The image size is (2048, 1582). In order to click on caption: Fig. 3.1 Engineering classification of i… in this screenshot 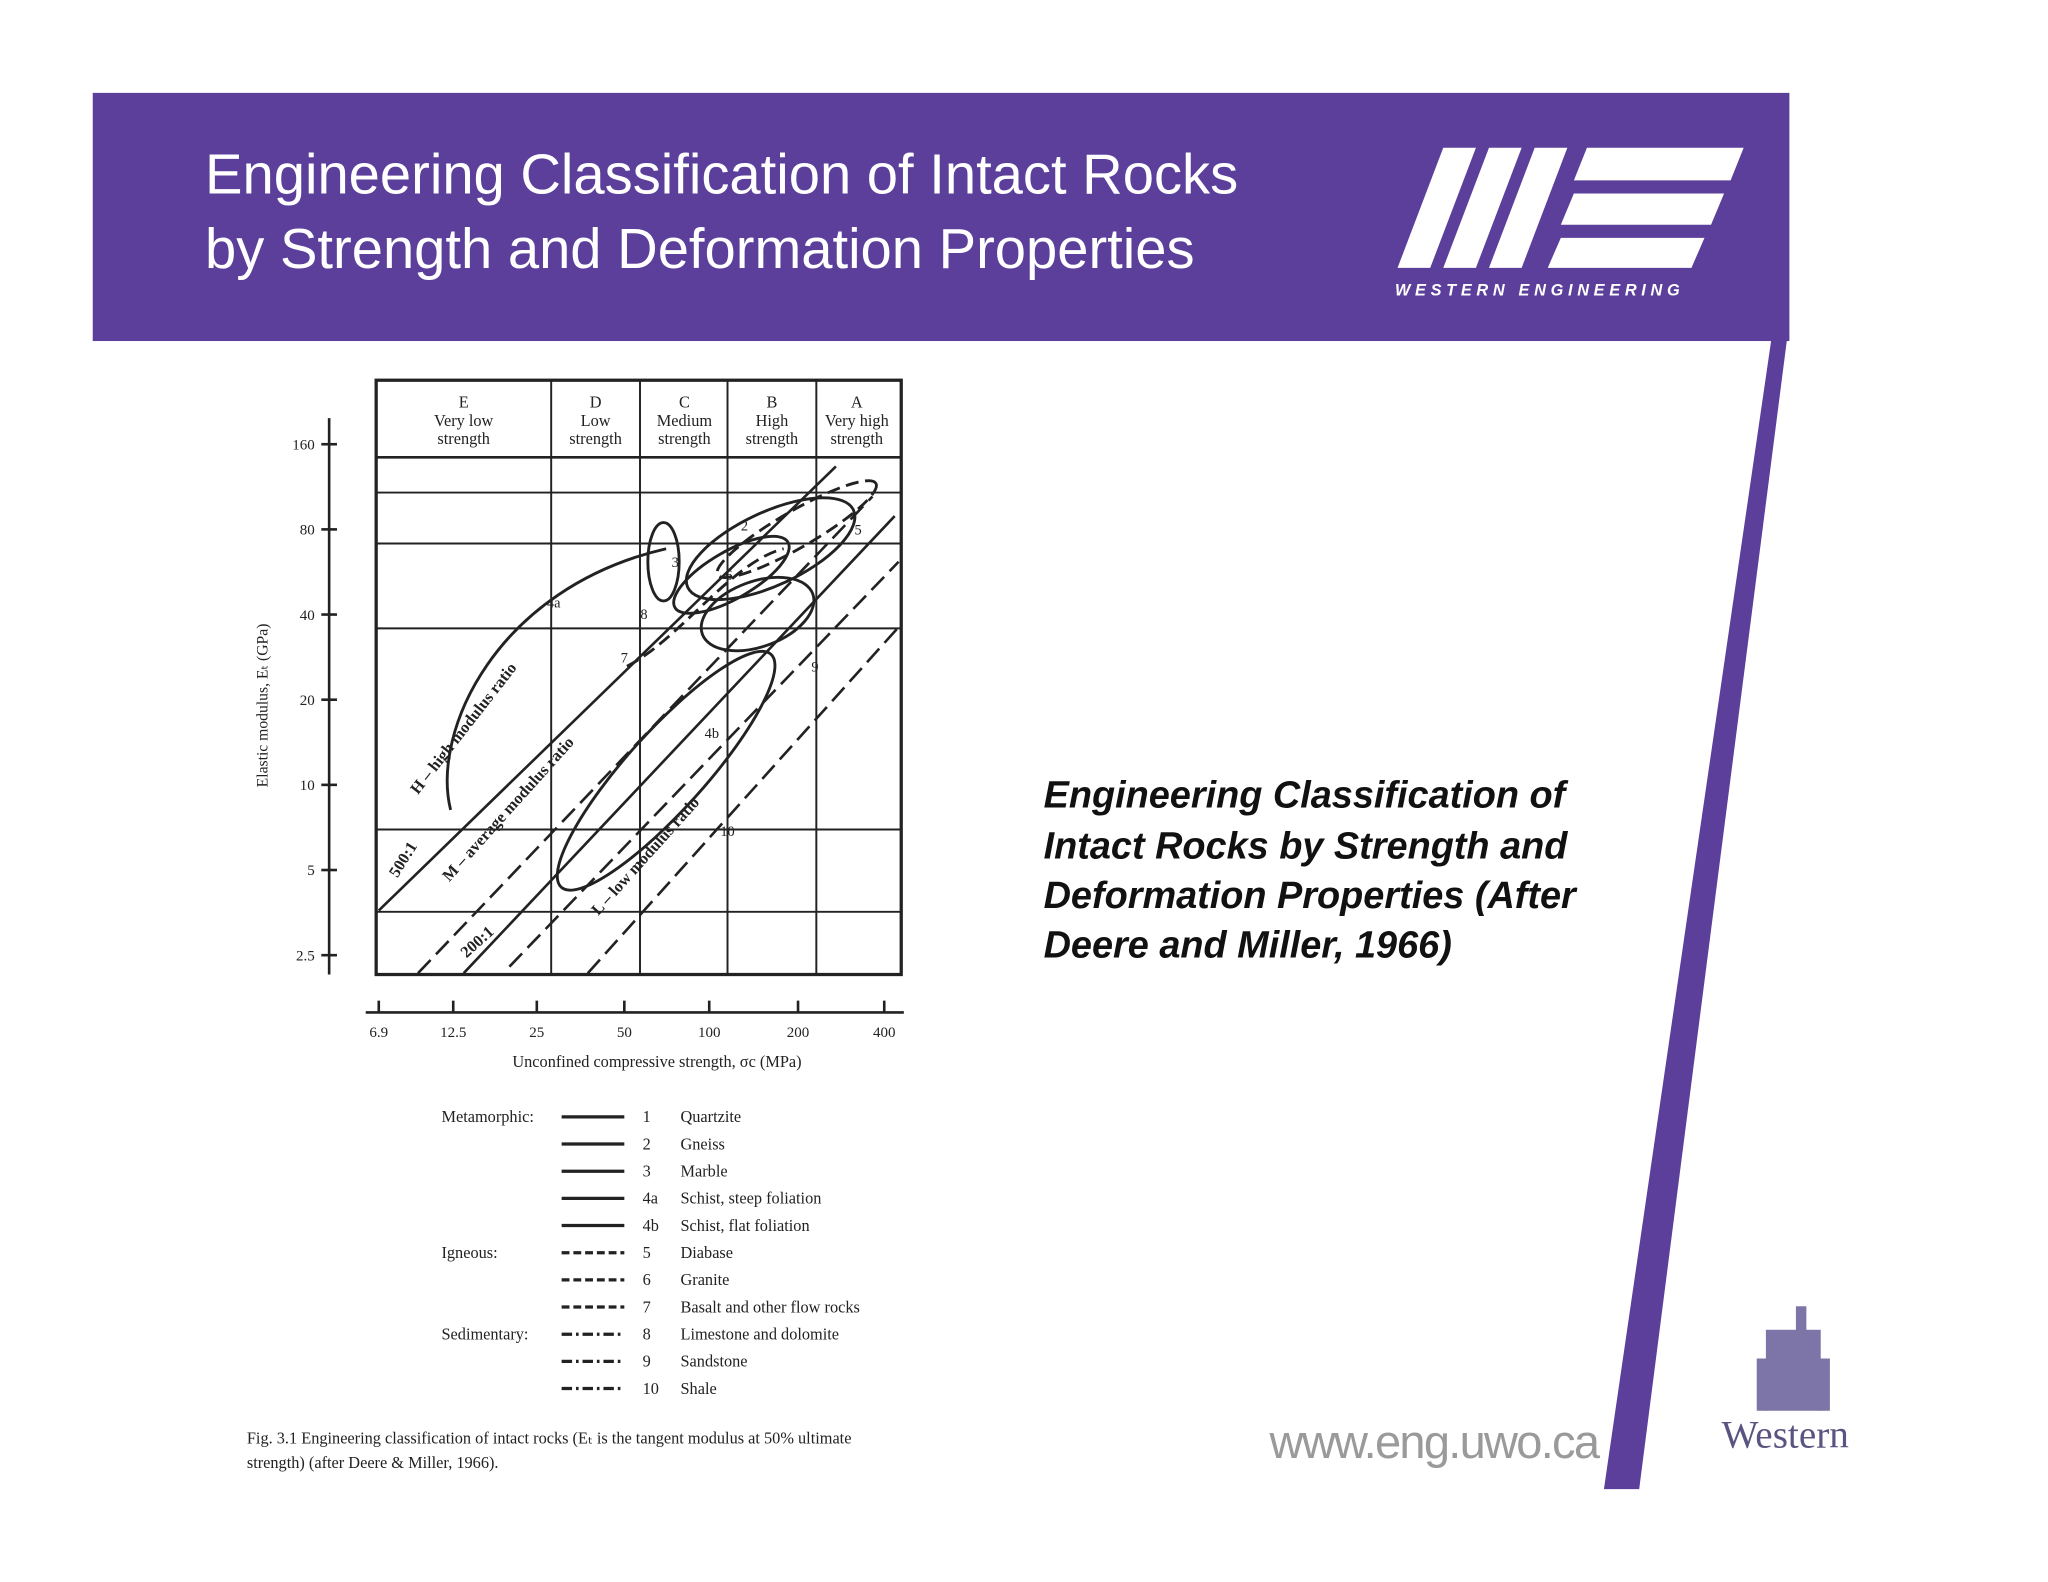, I will do `click(549, 1437)`.